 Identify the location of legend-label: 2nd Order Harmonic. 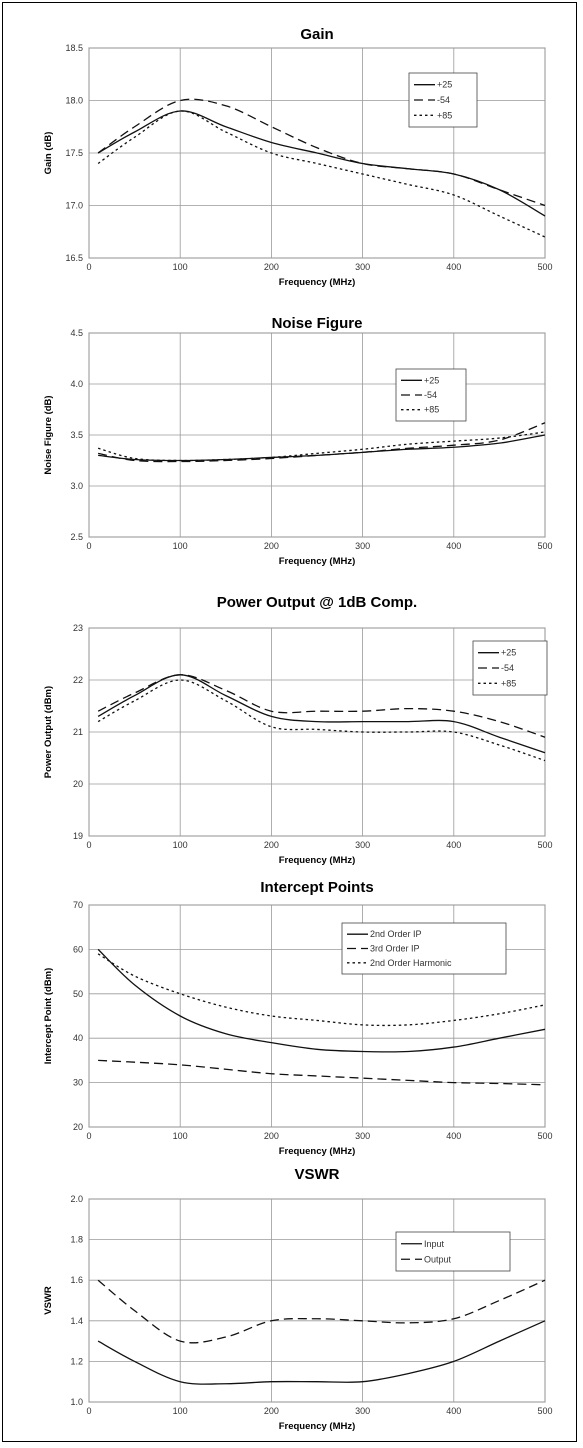
(411, 963).